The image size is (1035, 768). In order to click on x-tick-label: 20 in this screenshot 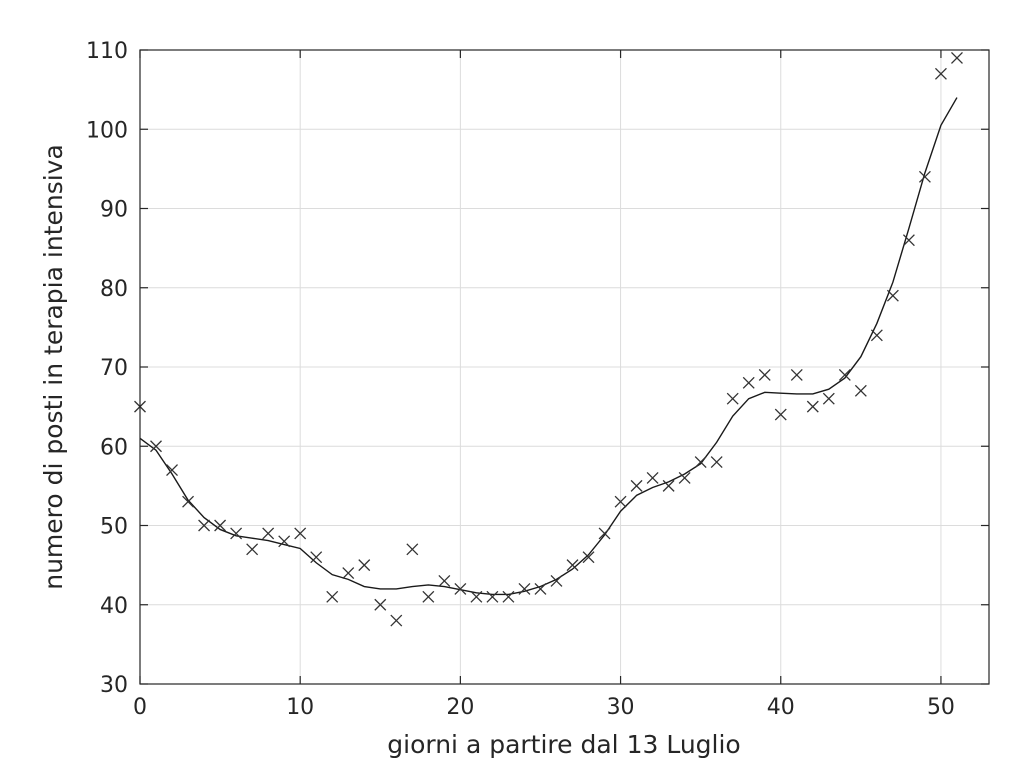, I will do `click(460, 707)`.